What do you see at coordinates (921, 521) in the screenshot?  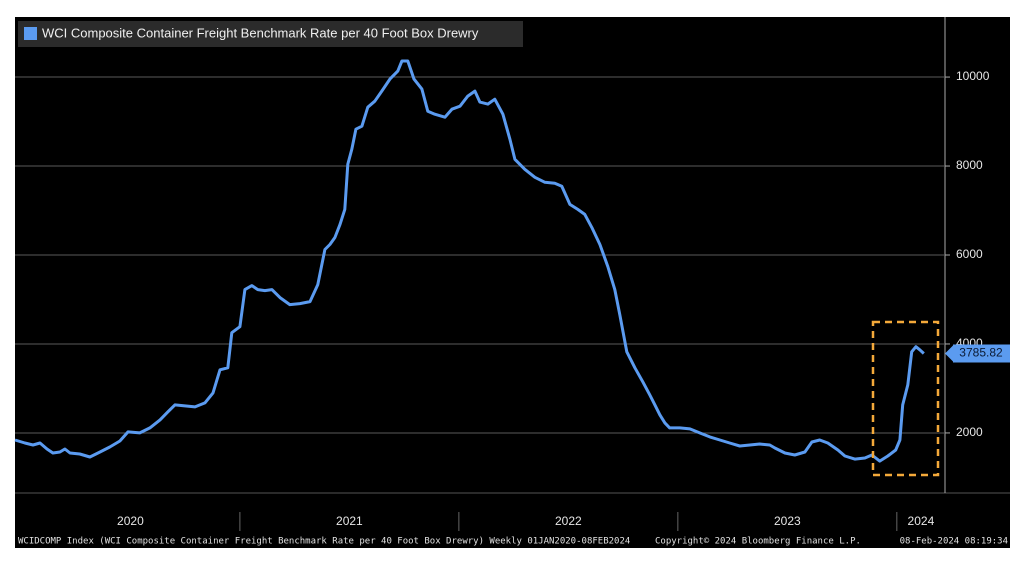 I see `x-tick-label: 2024` at bounding box center [921, 521].